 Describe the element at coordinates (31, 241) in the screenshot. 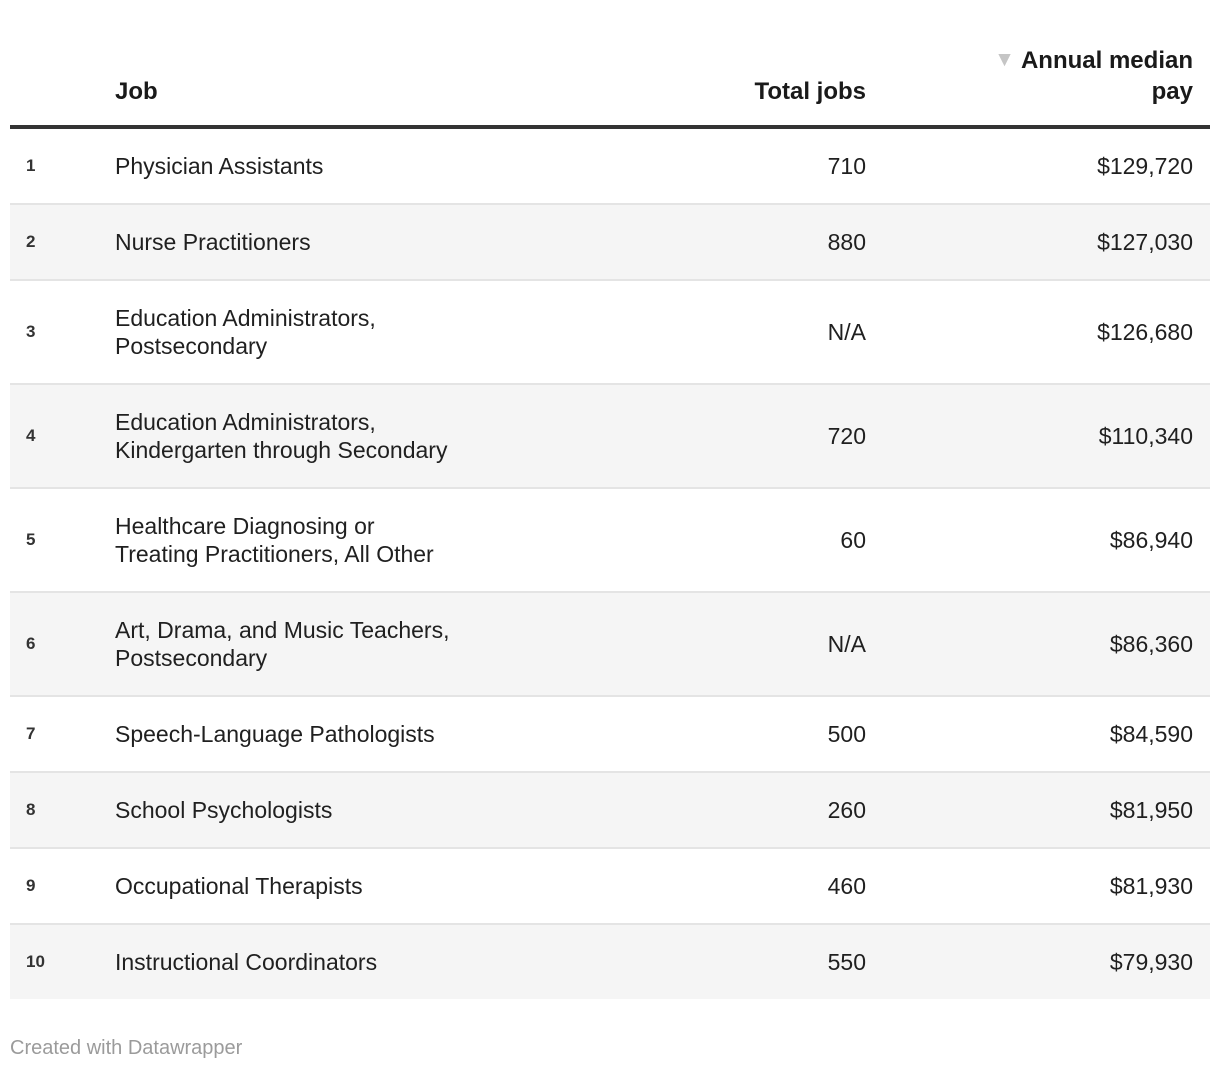

I see `rank-cell: 2` at that location.